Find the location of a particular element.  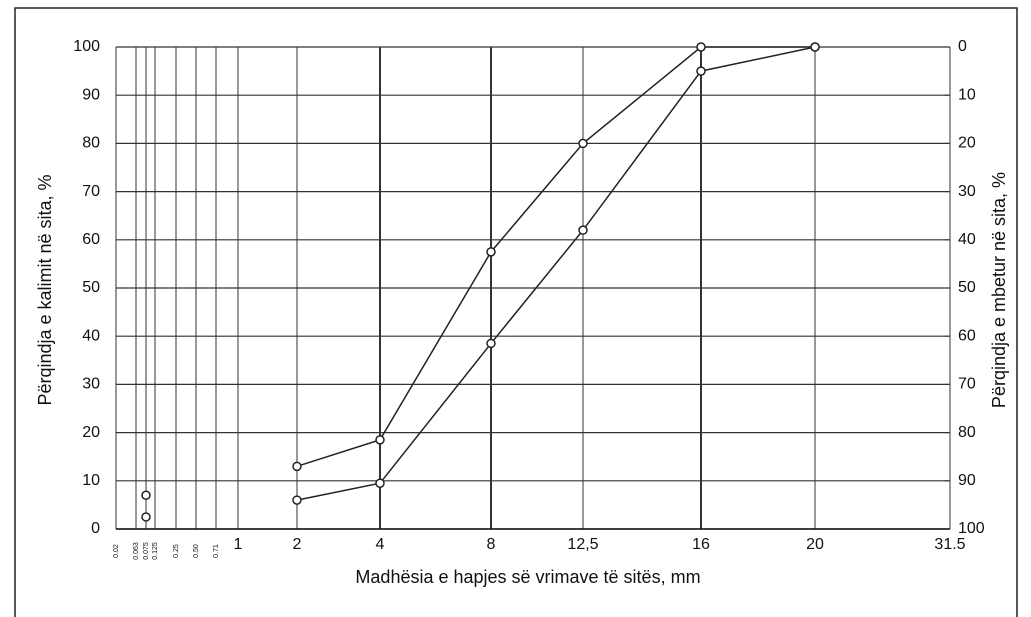

y-tick-label: 90 is located at coordinates (91, 94).